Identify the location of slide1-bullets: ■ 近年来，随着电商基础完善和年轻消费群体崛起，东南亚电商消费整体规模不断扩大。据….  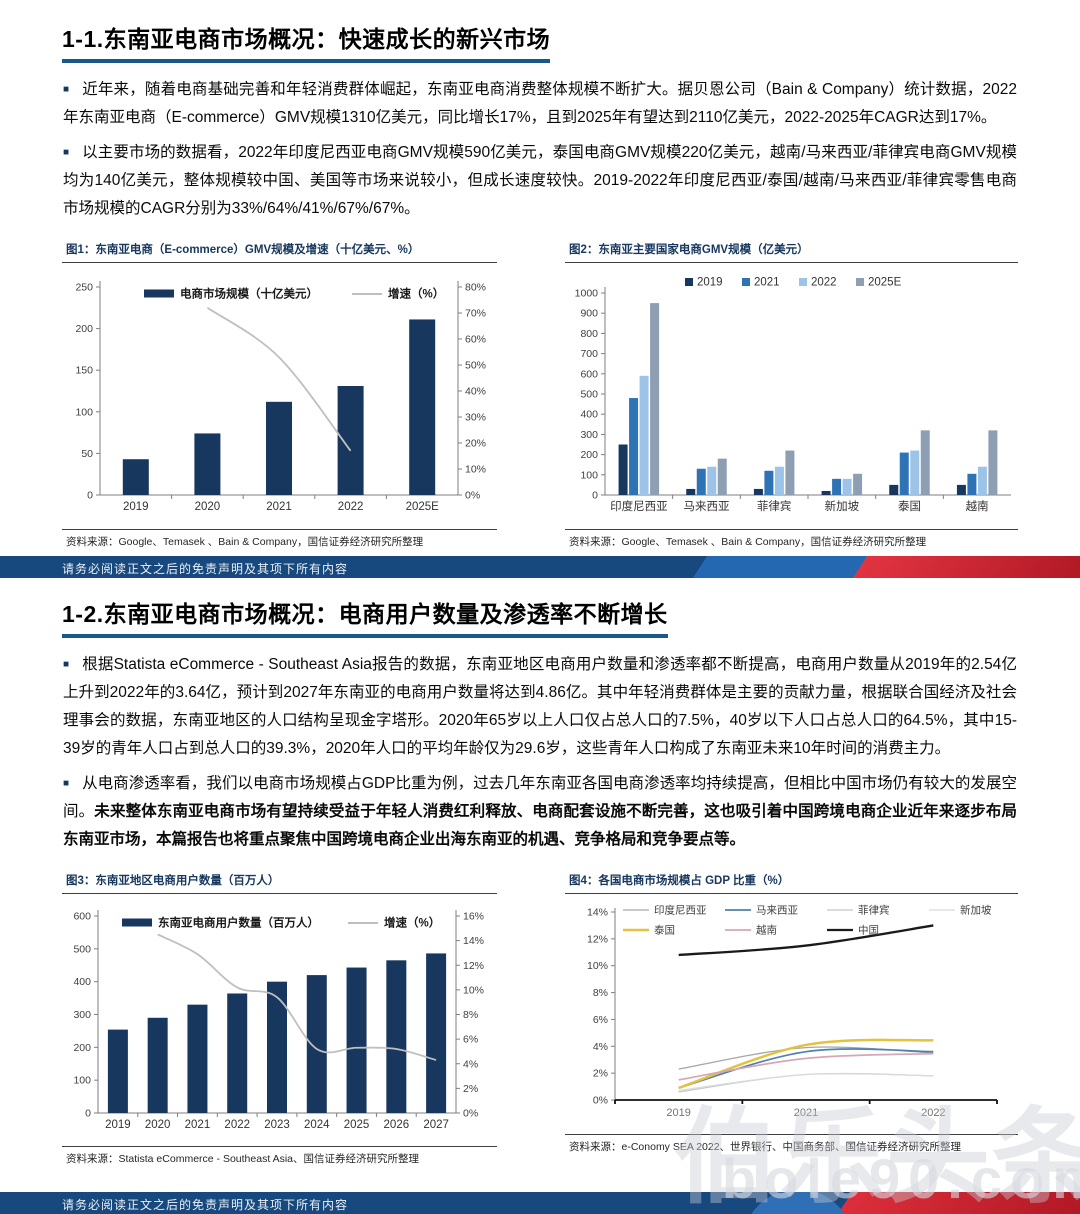
(540, 149).